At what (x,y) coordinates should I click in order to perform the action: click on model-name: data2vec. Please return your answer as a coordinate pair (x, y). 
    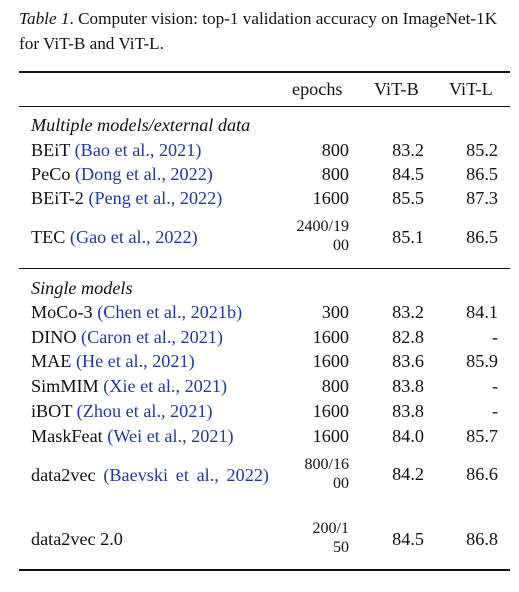
    Looking at the image, I should click on (63, 475).